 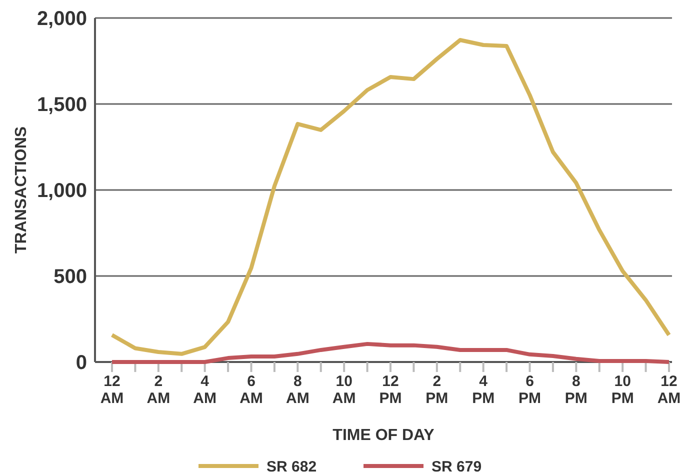 I want to click on y-tick-label: 0, so click(x=81, y=363).